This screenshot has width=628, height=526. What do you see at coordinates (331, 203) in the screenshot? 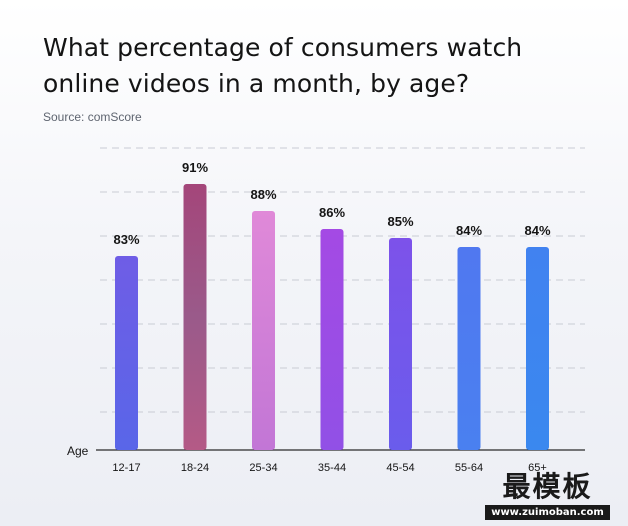
I see `data-labels-group: 83% 91% 88% 86% 85% 84% 84%` at bounding box center [331, 203].